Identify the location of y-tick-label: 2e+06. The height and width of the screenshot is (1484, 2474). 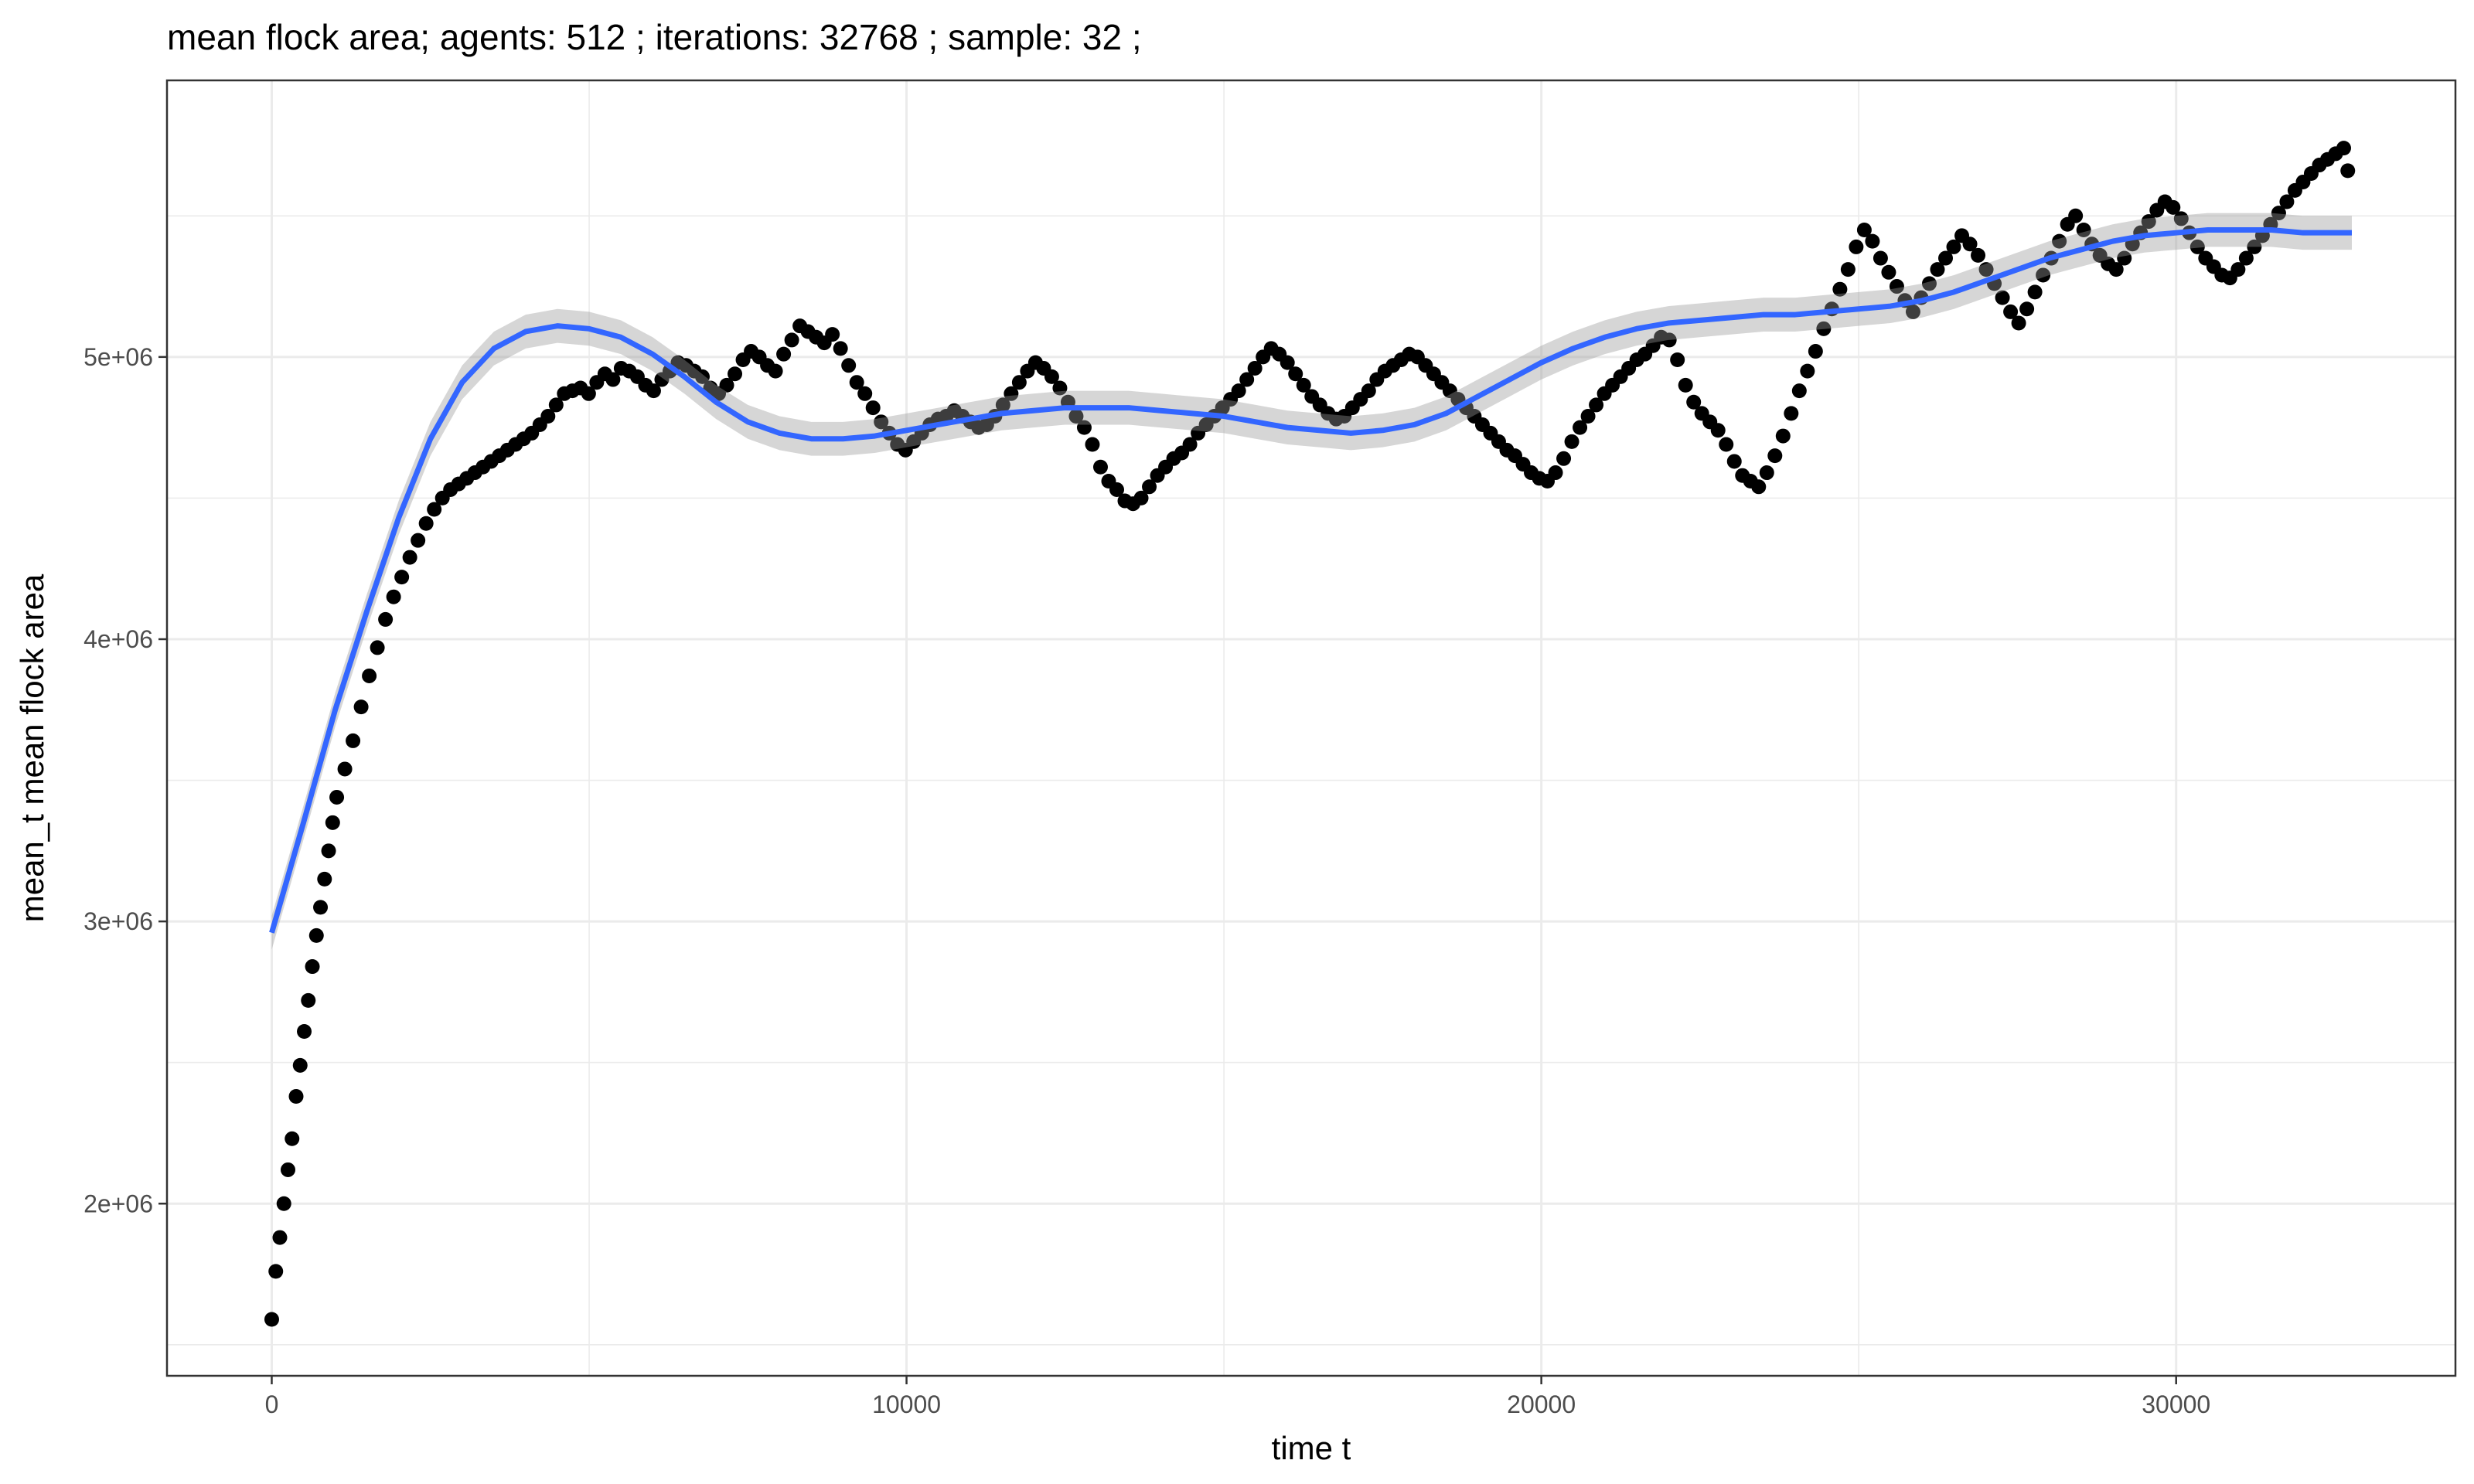
(118, 1203).